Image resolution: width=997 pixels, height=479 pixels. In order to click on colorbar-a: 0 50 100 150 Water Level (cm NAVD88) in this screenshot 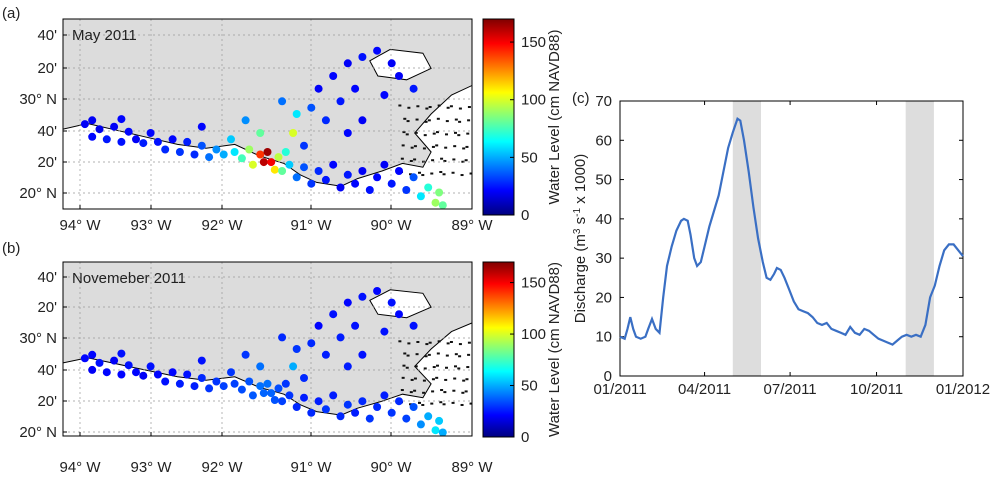, I will do `click(522, 121)`.